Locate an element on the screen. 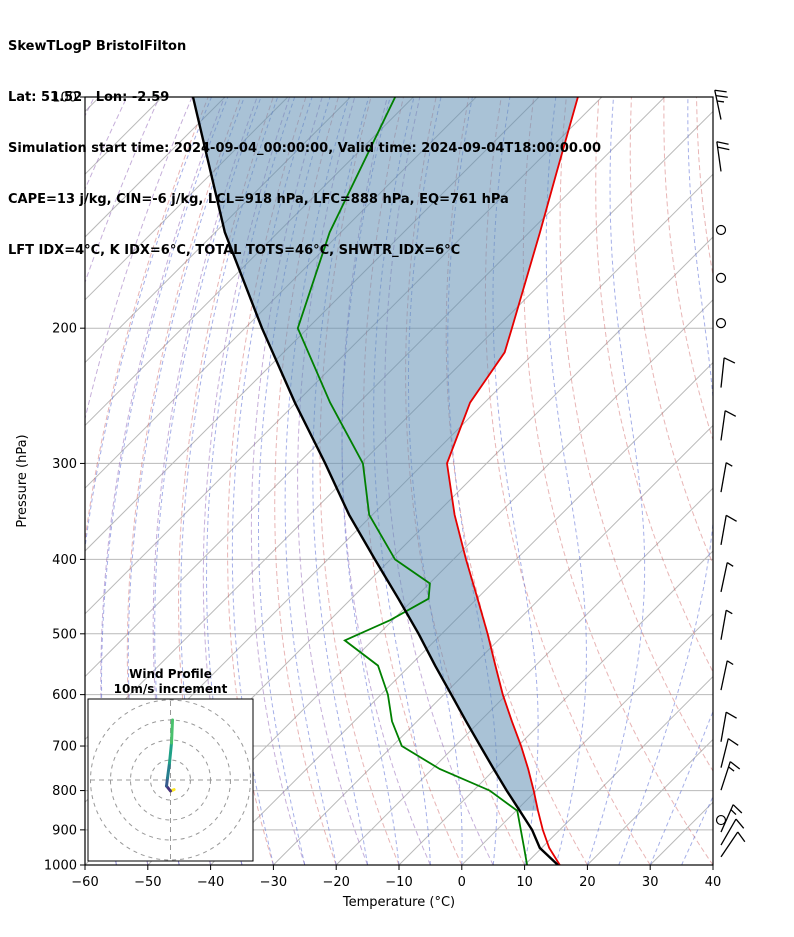 The width and height of the screenshot is (794, 937). y-tick-label: 700 is located at coordinates (64, 747).